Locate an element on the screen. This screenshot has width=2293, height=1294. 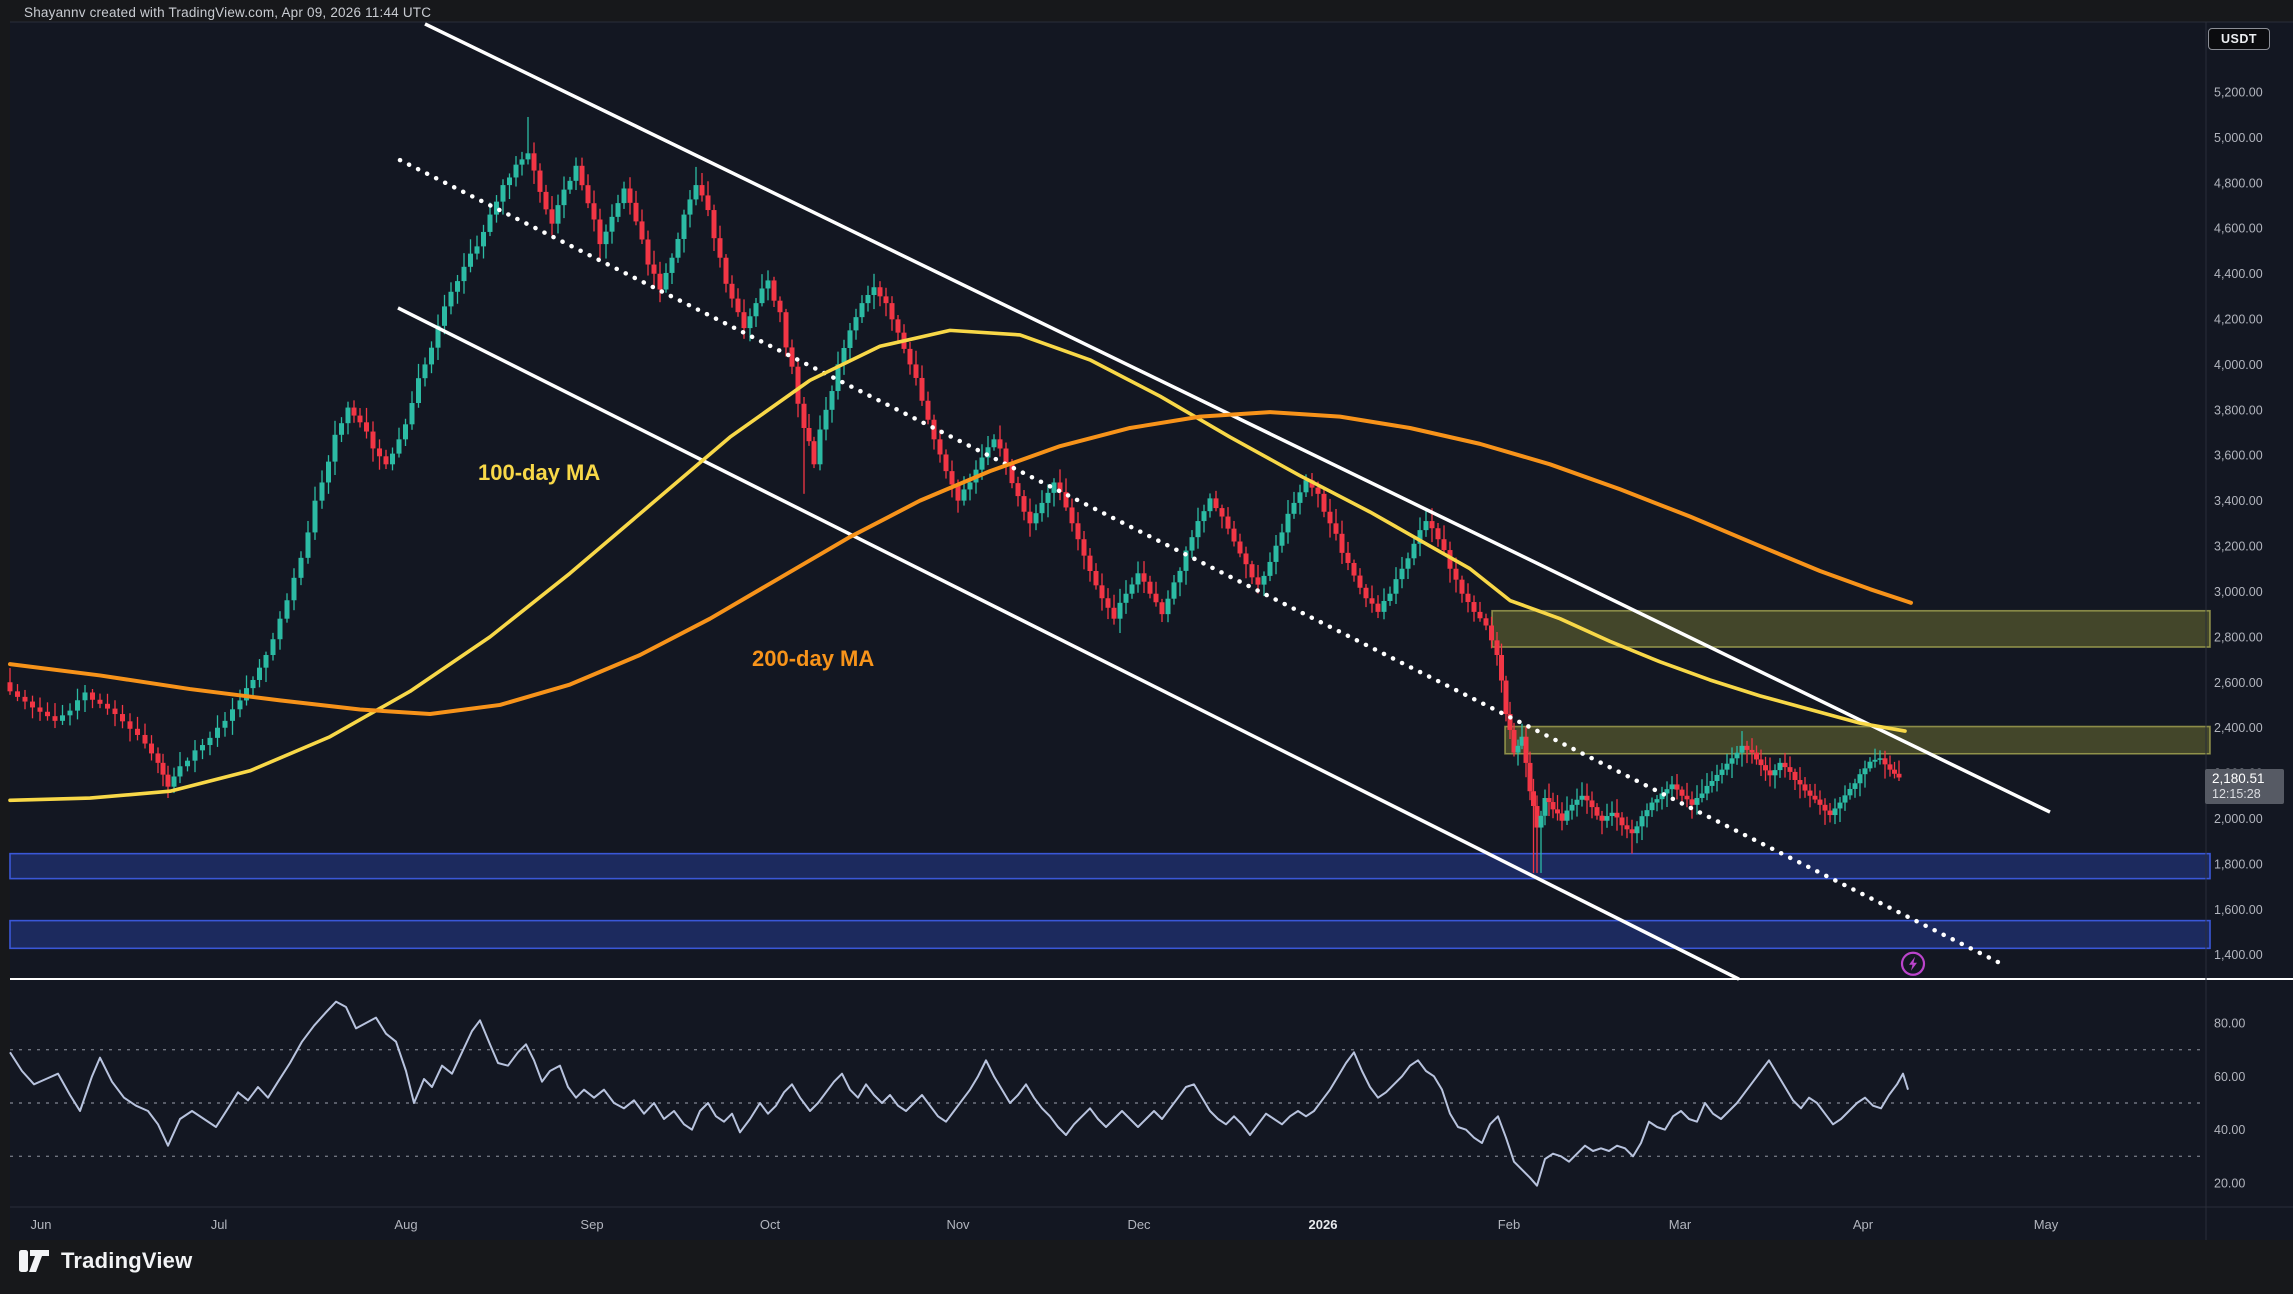
time-tick-Feb: Feb is located at coordinates (1509, 1224).